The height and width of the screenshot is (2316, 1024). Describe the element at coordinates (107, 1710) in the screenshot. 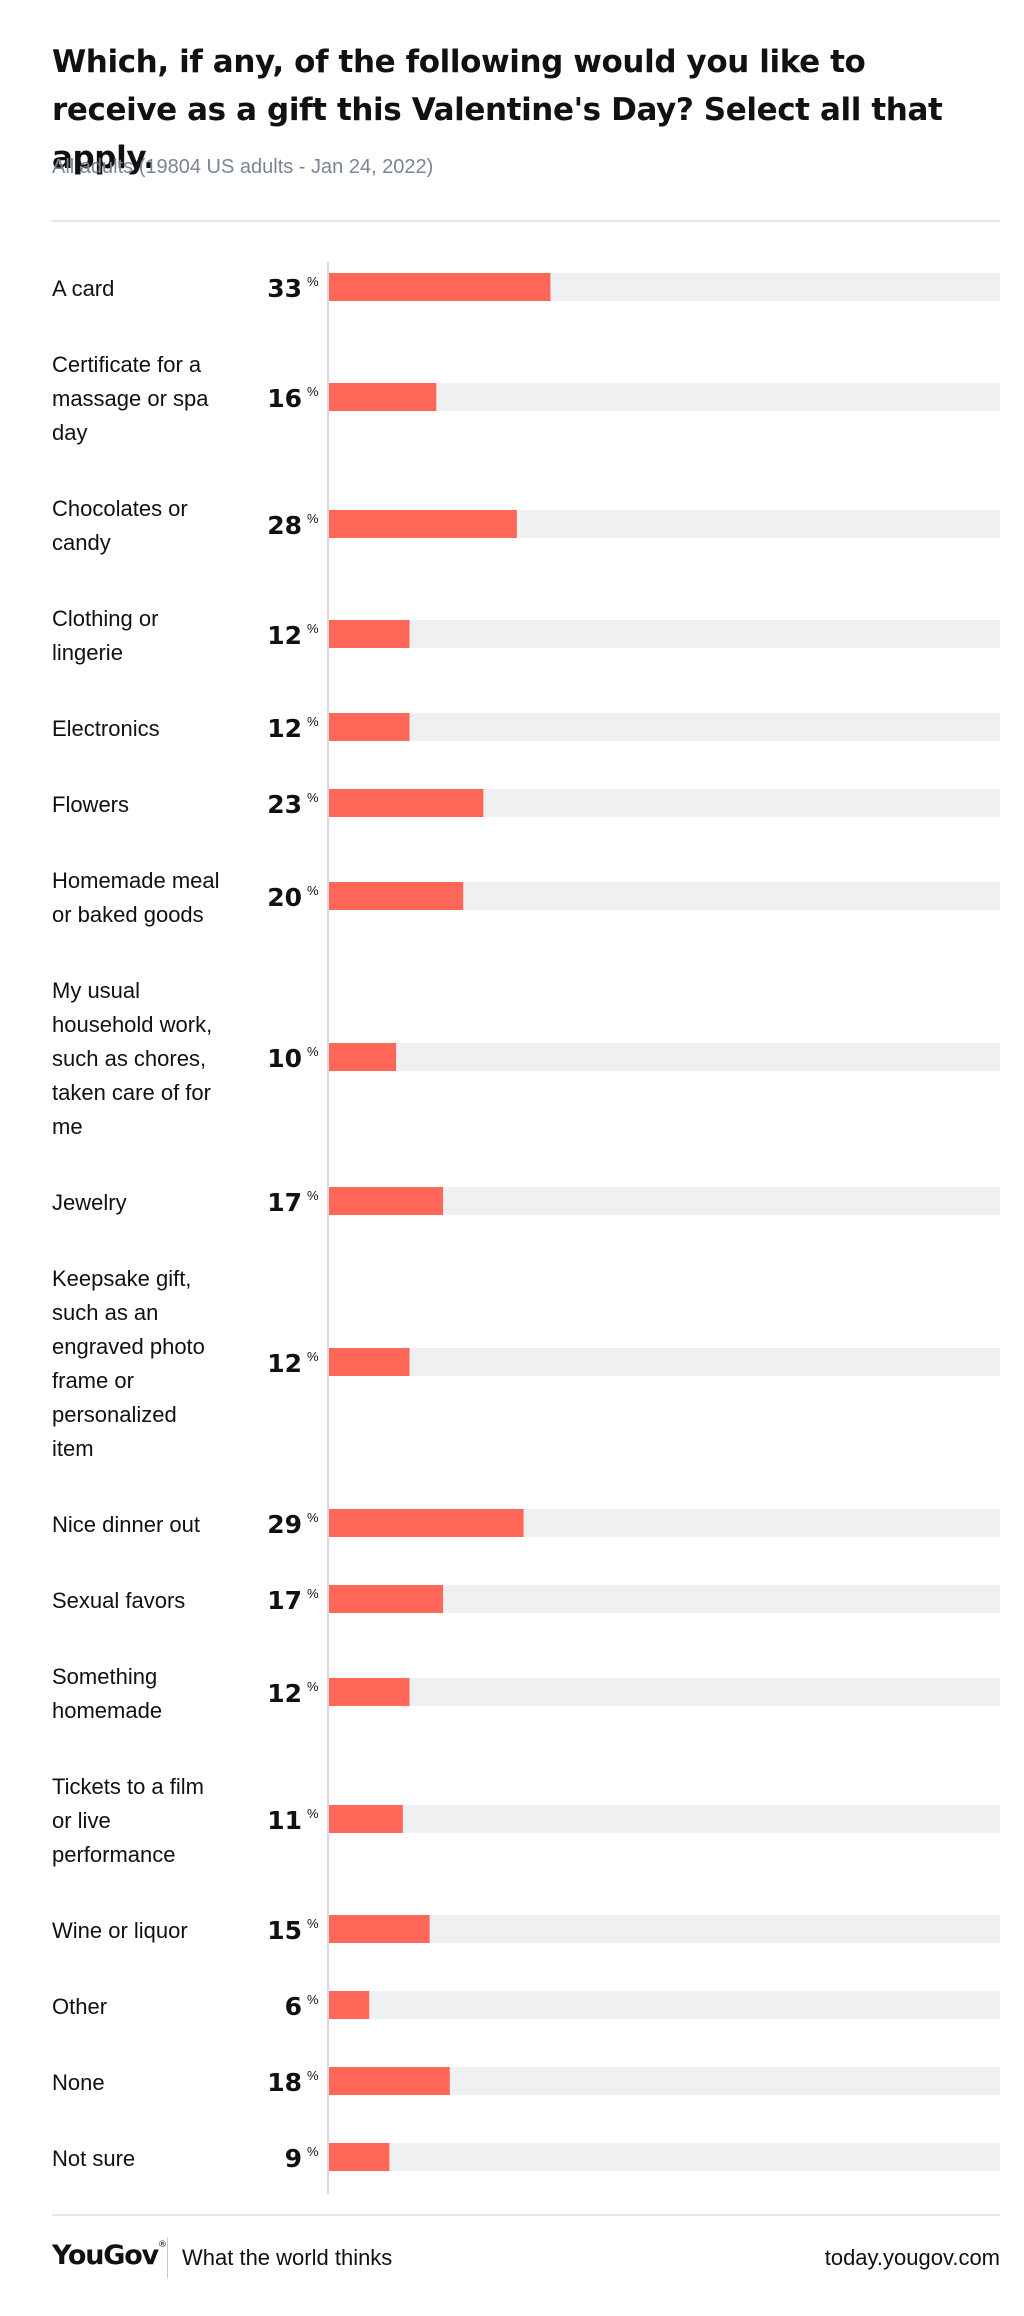

I see `category-label: homemade` at that location.